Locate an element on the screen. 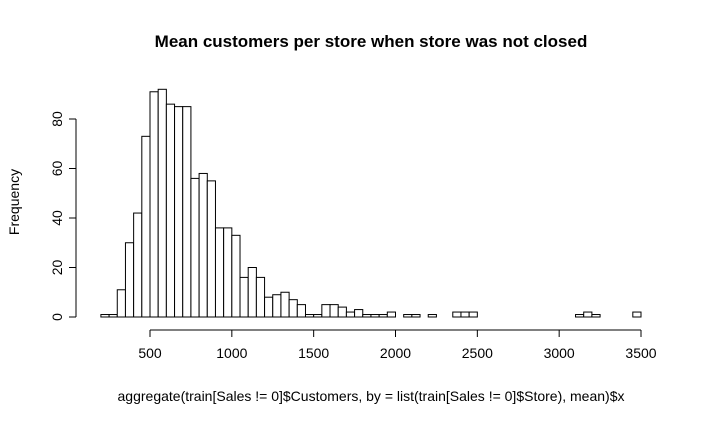  y-tick-label: 40 is located at coordinates (57, 218).